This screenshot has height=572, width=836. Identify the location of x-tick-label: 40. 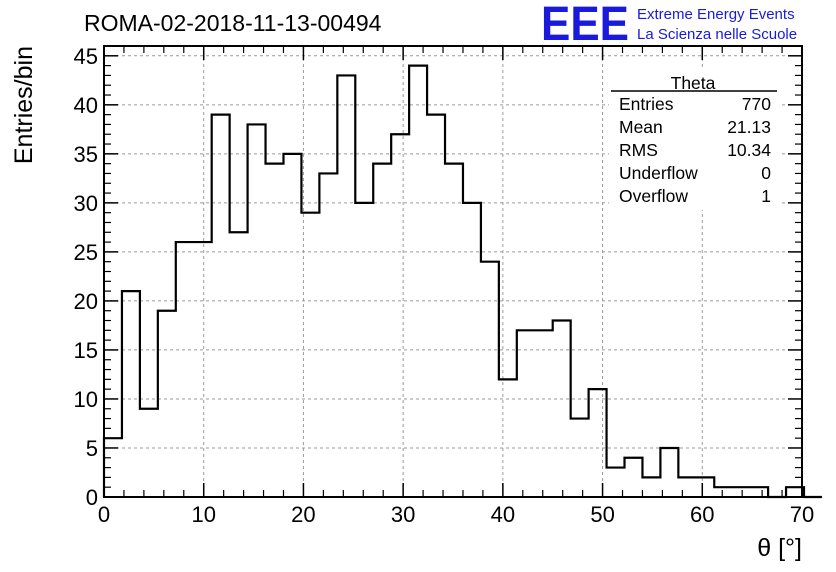
(503, 514).